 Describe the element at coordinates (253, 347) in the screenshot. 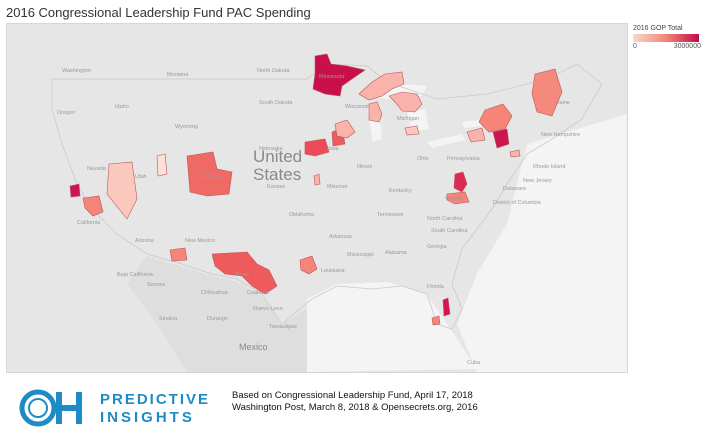

I see `mexico-label: Mexico` at that location.